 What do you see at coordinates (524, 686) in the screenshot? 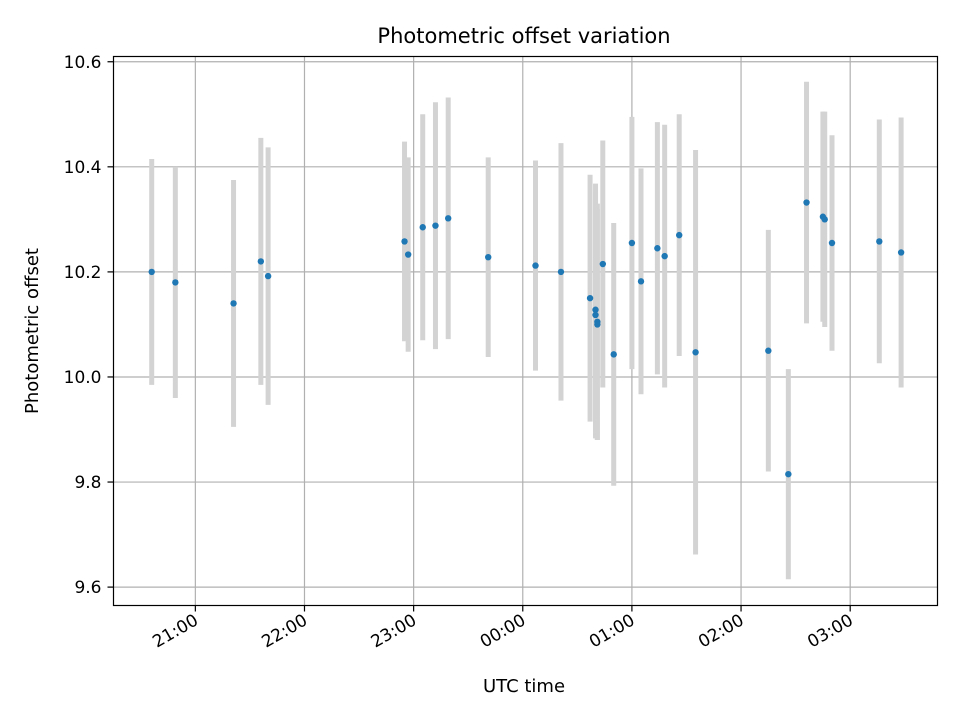
I see `x-axis-title: UTC time` at bounding box center [524, 686].